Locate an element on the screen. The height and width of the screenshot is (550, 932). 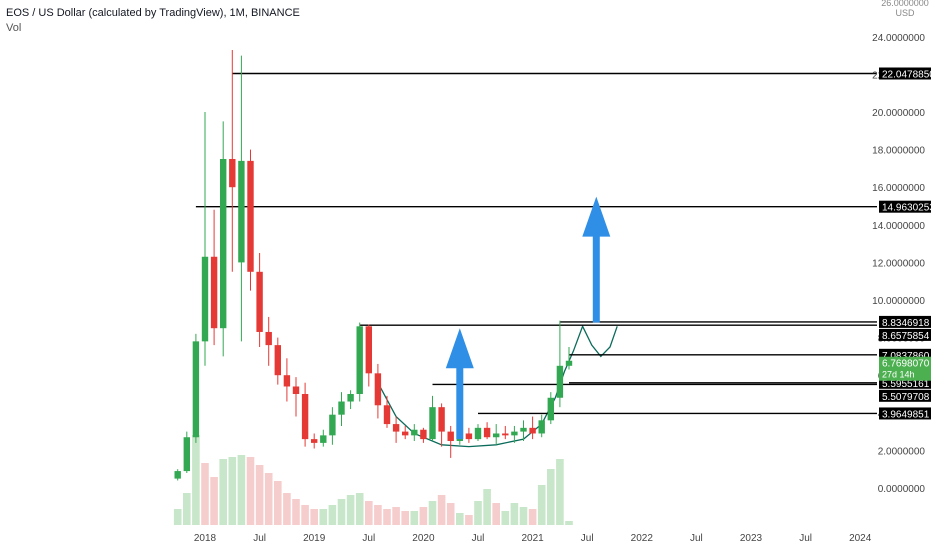
up-arrow is located at coordinates (596, 259).